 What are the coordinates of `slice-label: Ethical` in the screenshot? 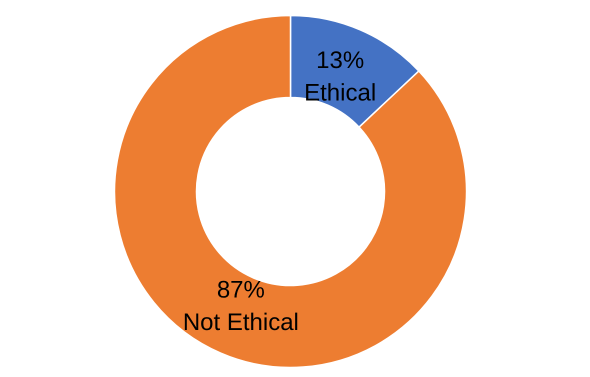 It's located at (340, 92).